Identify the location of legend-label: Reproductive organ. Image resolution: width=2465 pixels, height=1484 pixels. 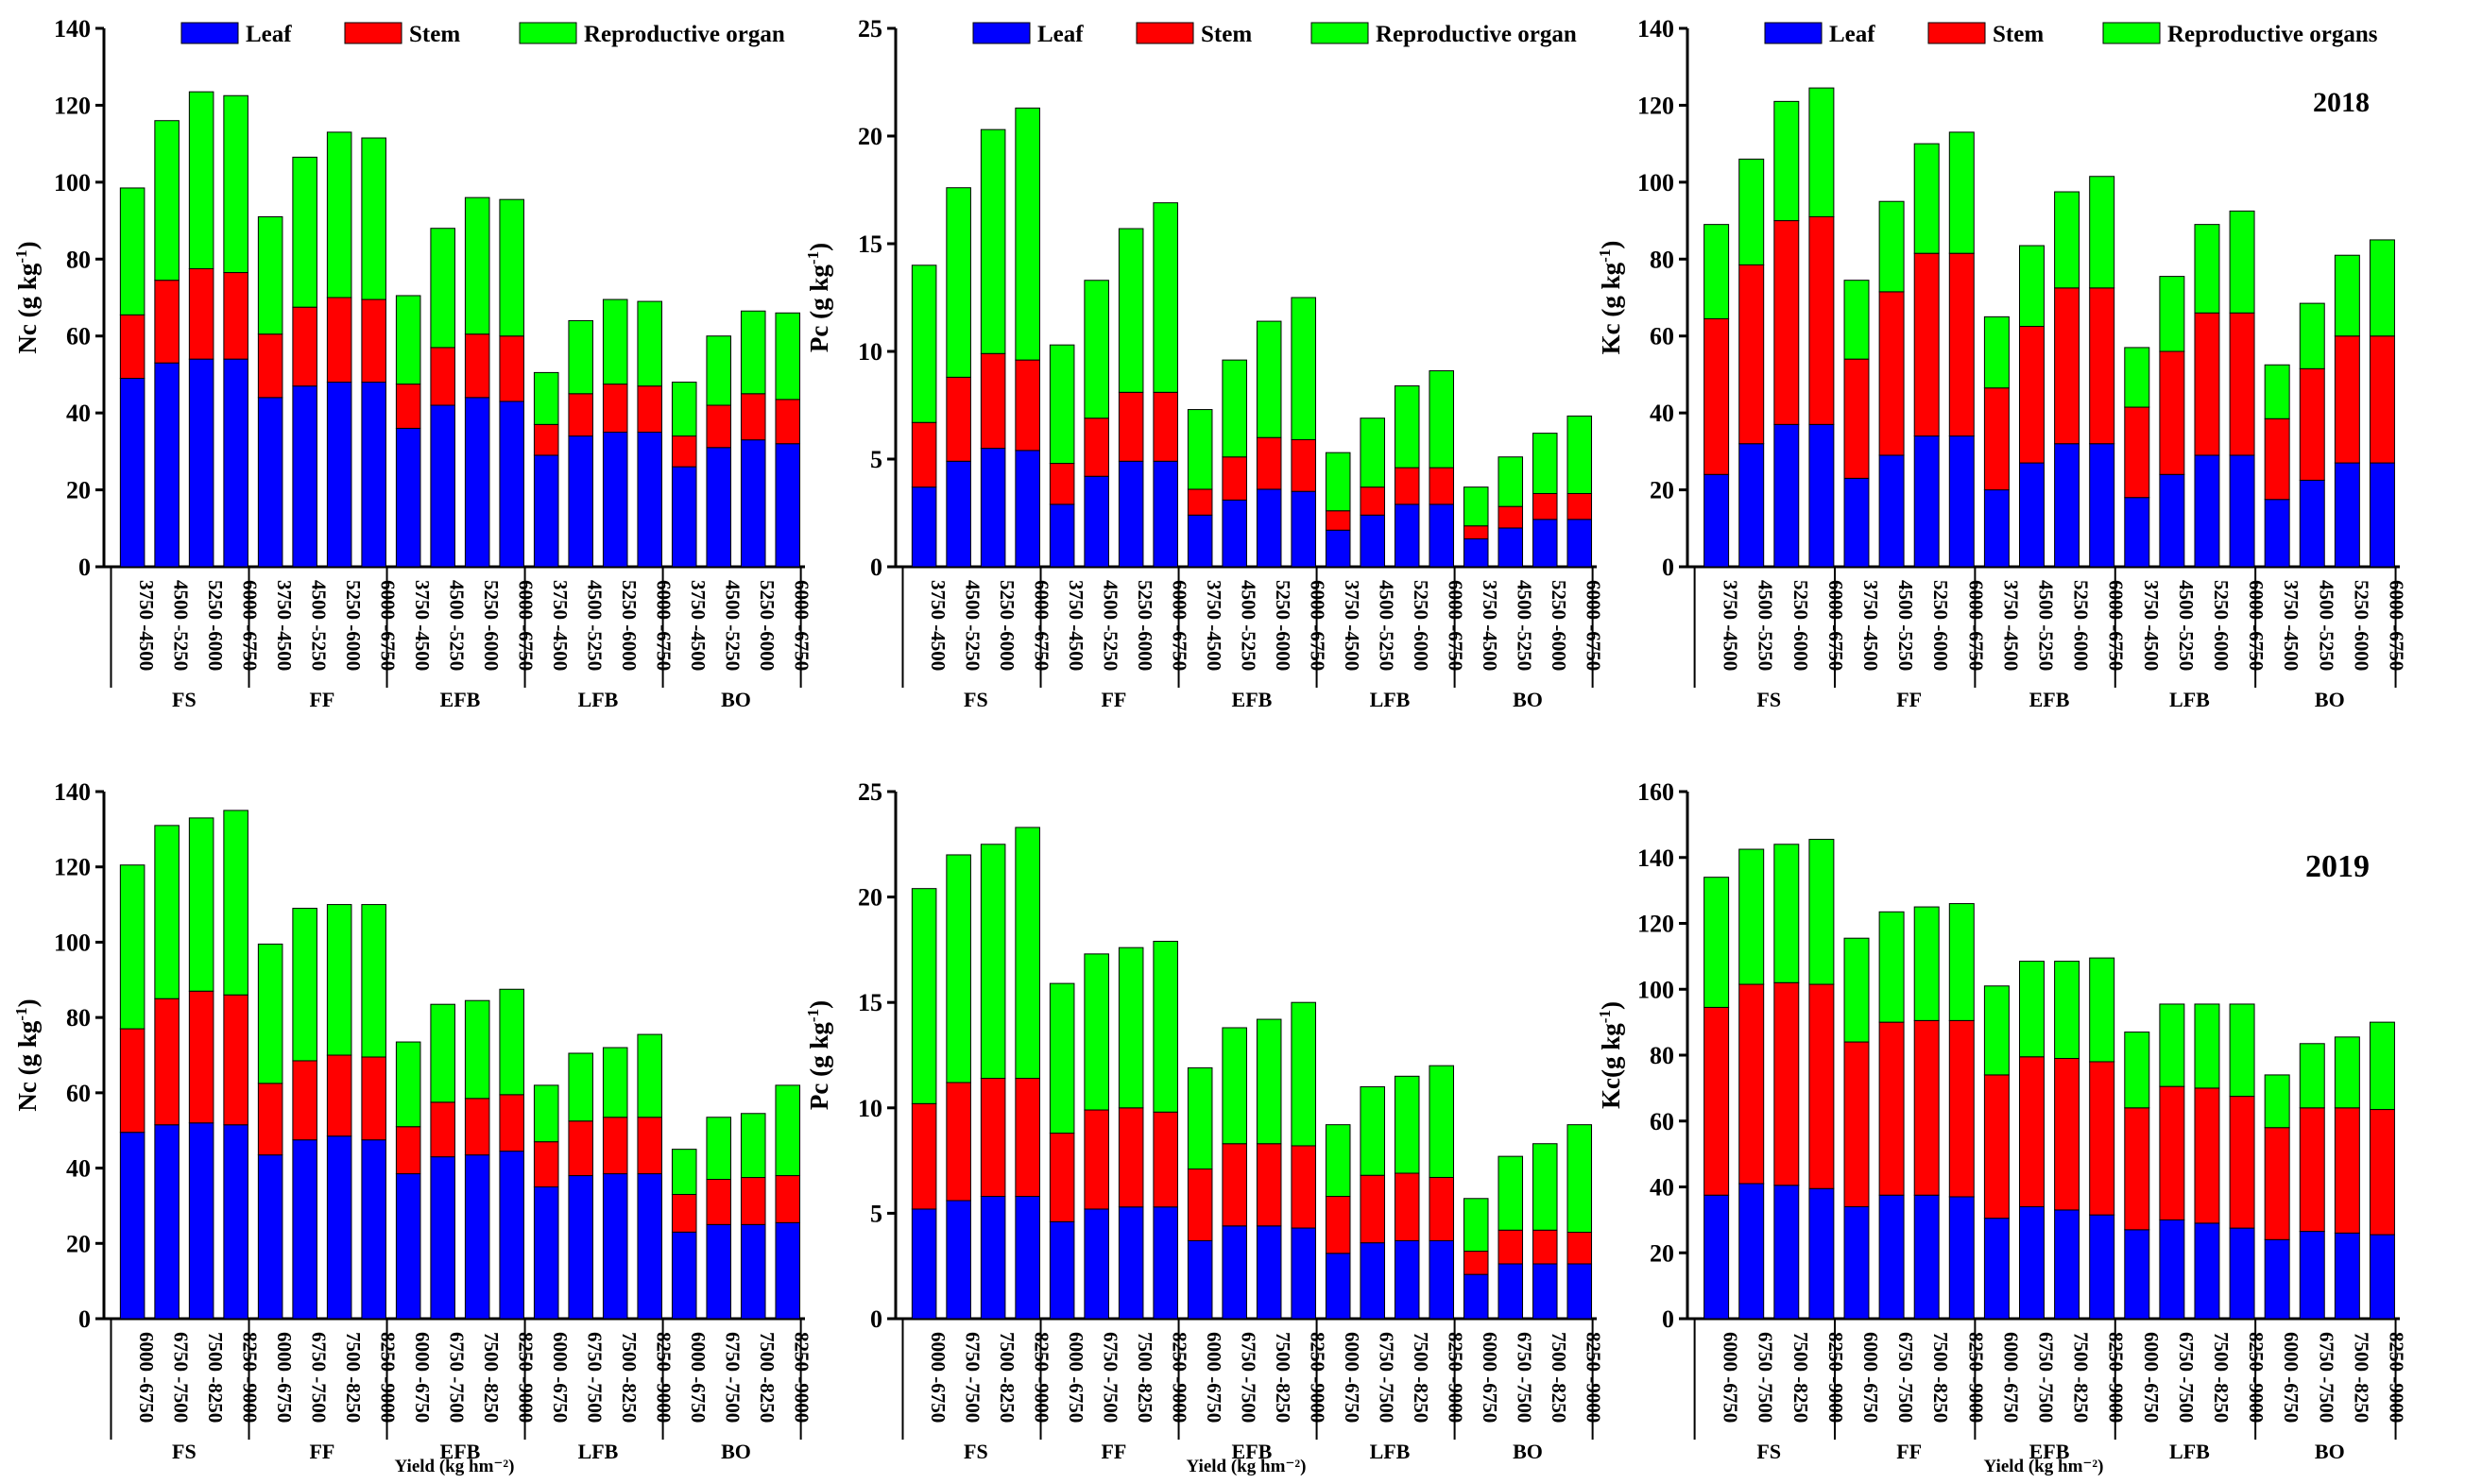
(684, 34).